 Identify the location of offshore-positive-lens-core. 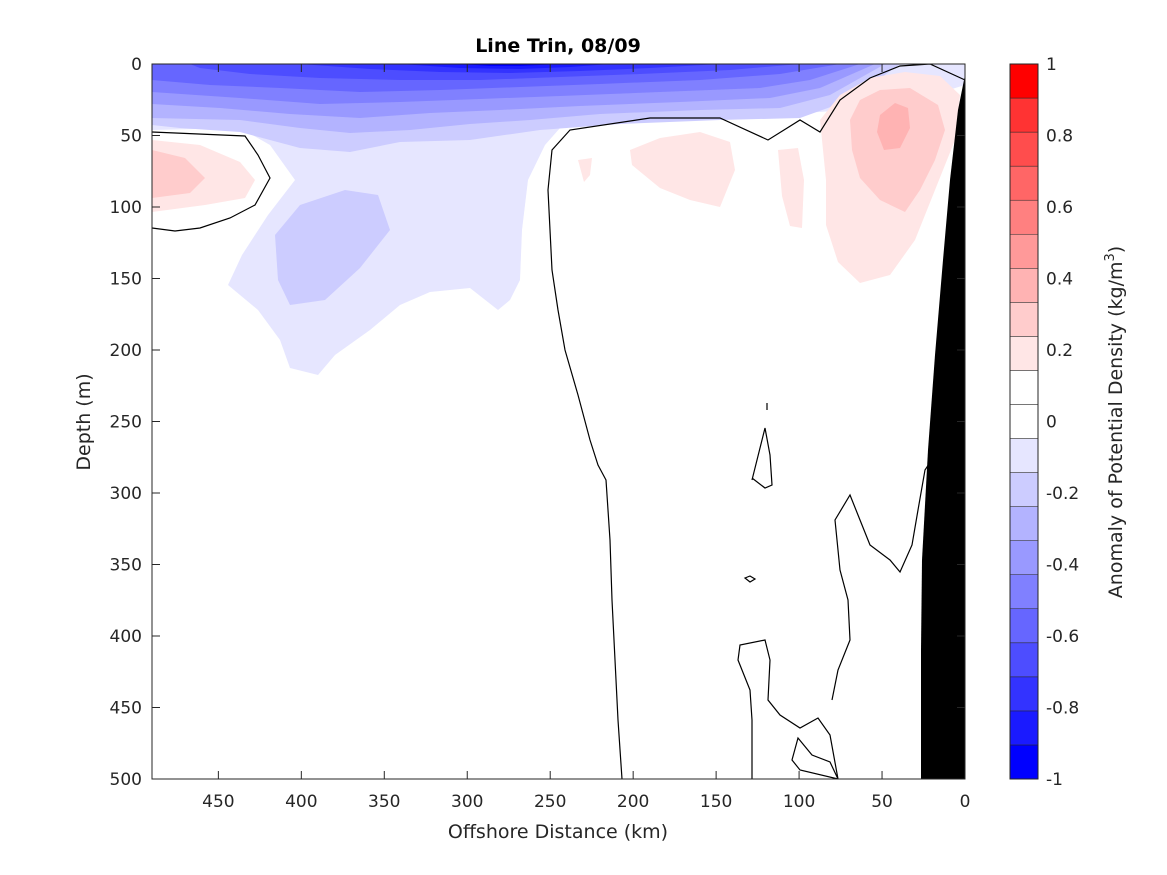
(178, 174).